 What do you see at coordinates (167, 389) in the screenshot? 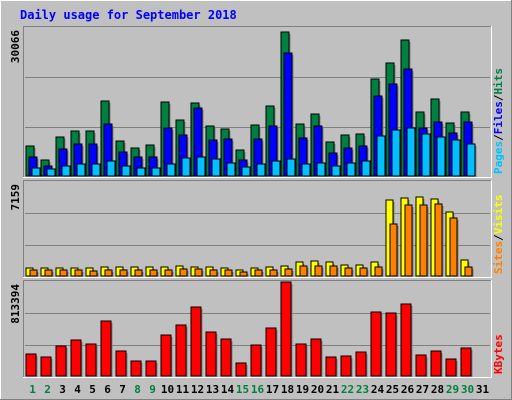
I see `x-tick-label: 10` at bounding box center [167, 389].